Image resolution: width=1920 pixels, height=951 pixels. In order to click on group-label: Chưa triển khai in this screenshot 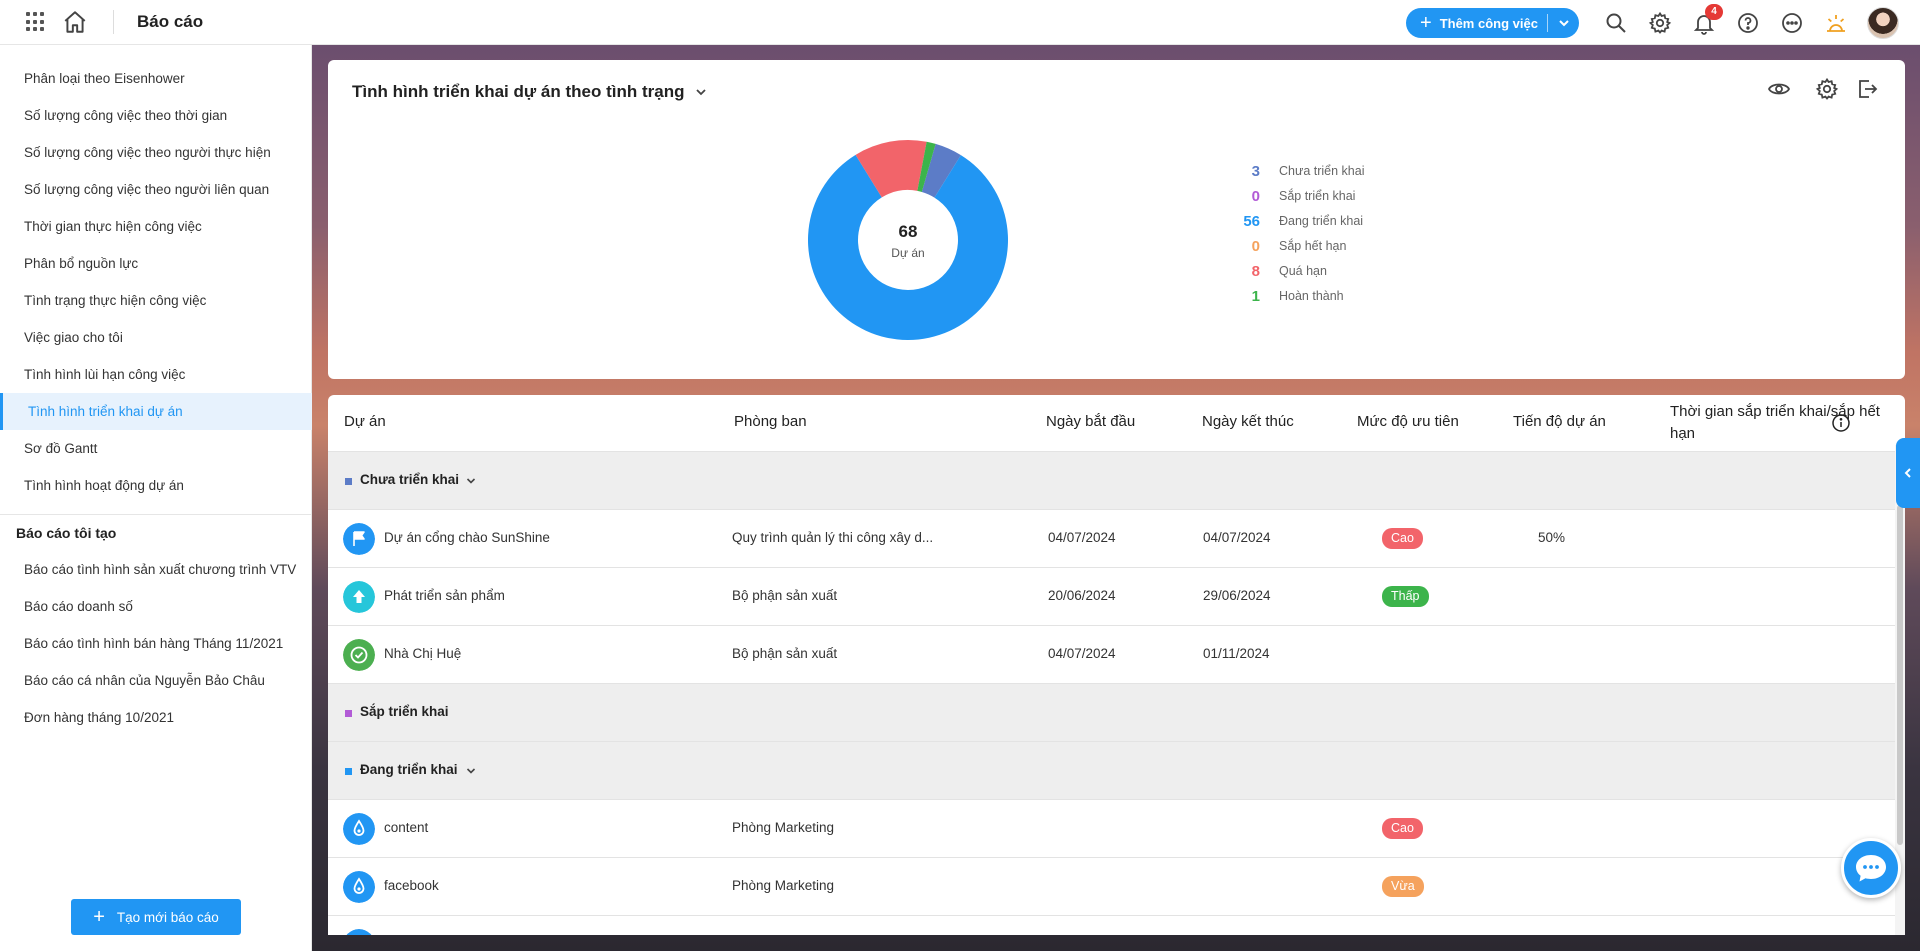, I will do `click(410, 479)`.